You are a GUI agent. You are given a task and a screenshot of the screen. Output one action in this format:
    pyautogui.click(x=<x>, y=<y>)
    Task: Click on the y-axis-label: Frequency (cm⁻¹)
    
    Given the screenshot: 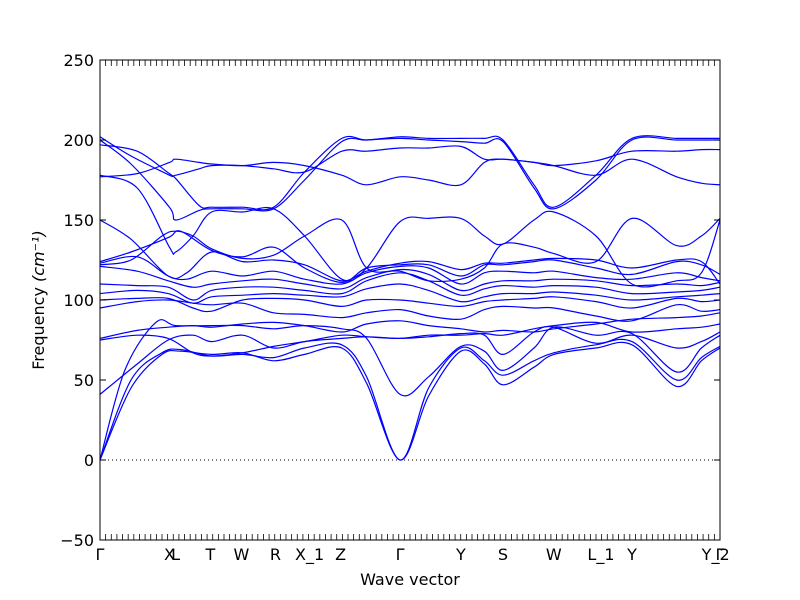 What is the action you would take?
    pyautogui.click(x=38, y=299)
    